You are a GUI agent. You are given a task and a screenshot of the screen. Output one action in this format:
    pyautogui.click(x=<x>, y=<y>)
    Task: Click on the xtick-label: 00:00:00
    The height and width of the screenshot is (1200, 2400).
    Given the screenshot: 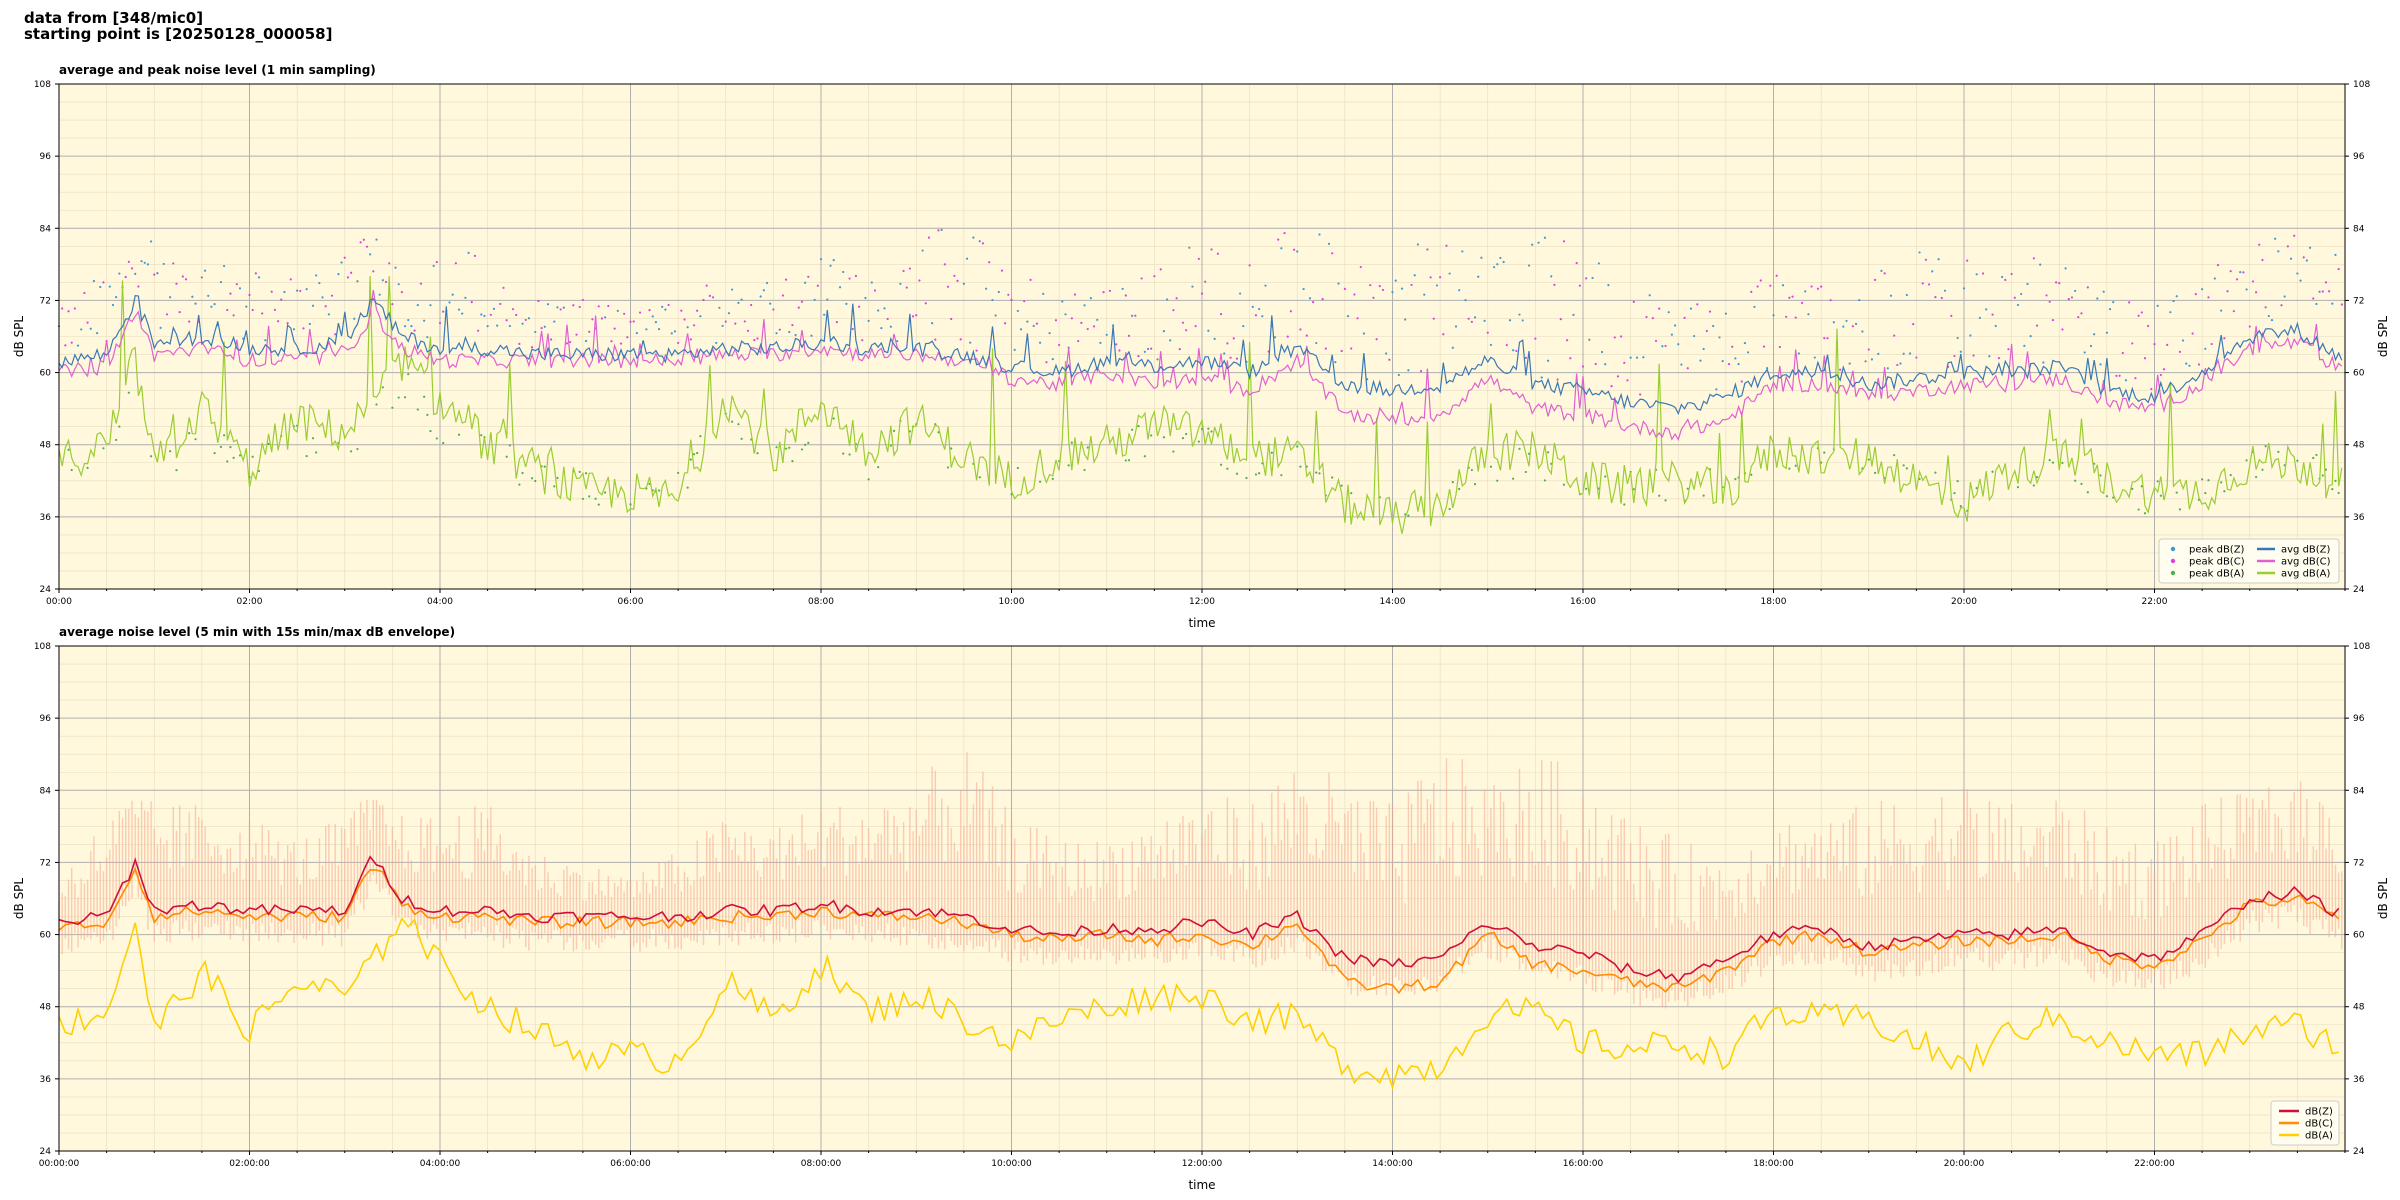 What is the action you would take?
    pyautogui.click(x=59, y=1164)
    